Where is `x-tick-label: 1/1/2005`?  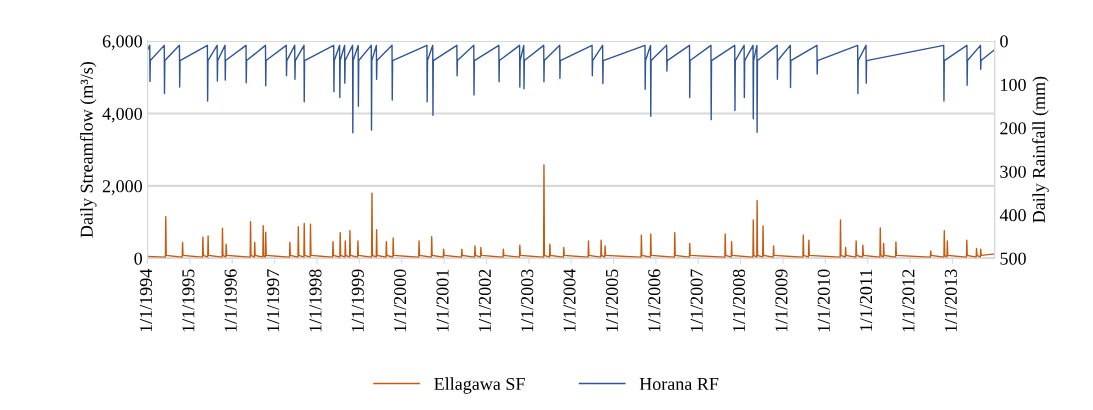 x-tick-label: 1/1/2005 is located at coordinates (612, 300).